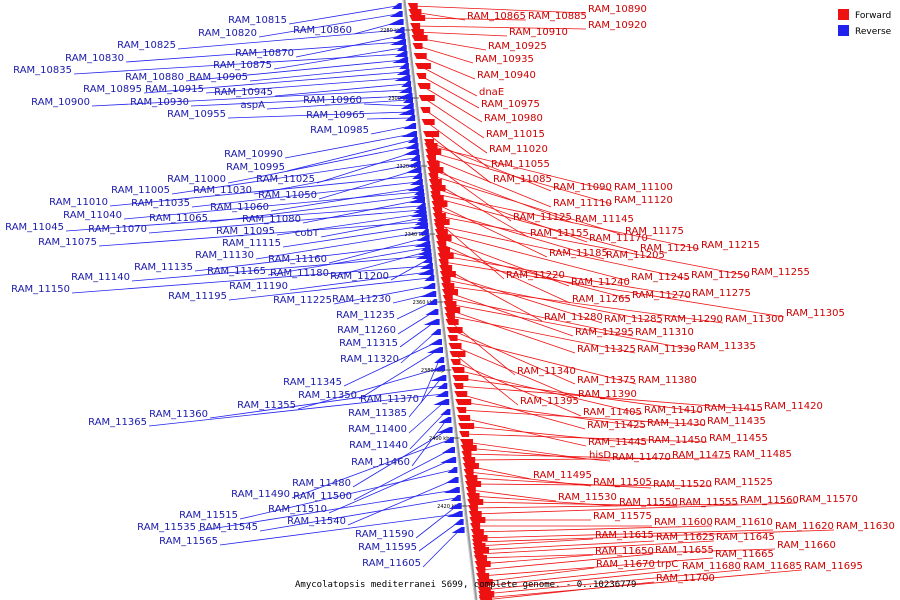 This screenshot has width=900, height=600. I want to click on legend-forward-swatch, so click(843, 14).